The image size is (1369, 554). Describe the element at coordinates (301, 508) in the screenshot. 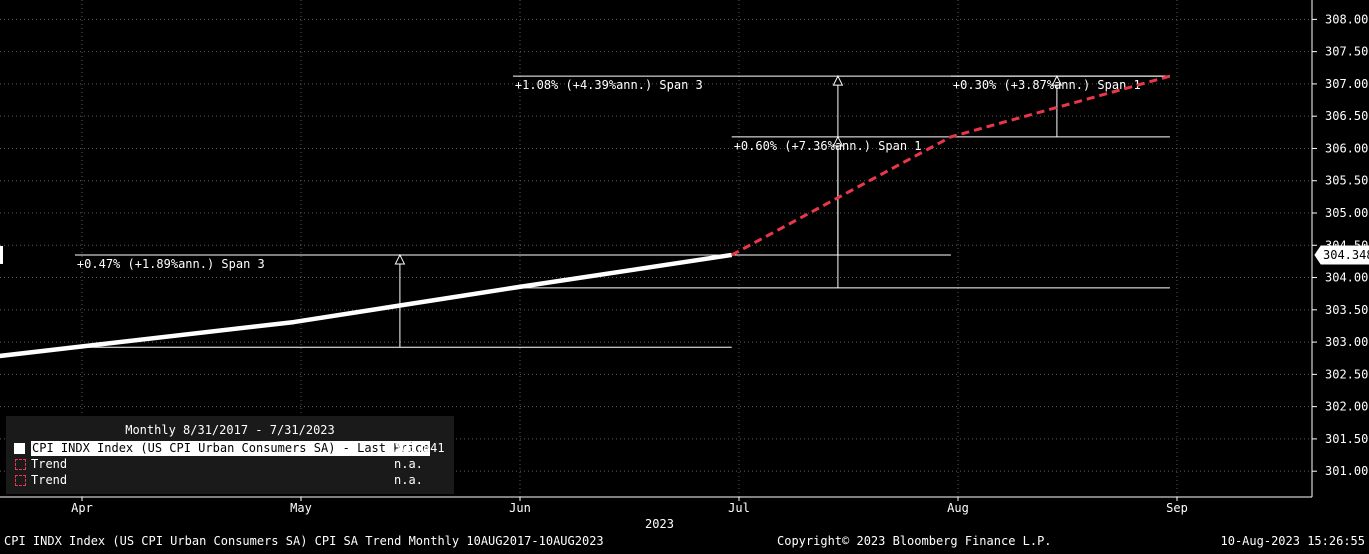

I see `x-tick-label: May` at that location.